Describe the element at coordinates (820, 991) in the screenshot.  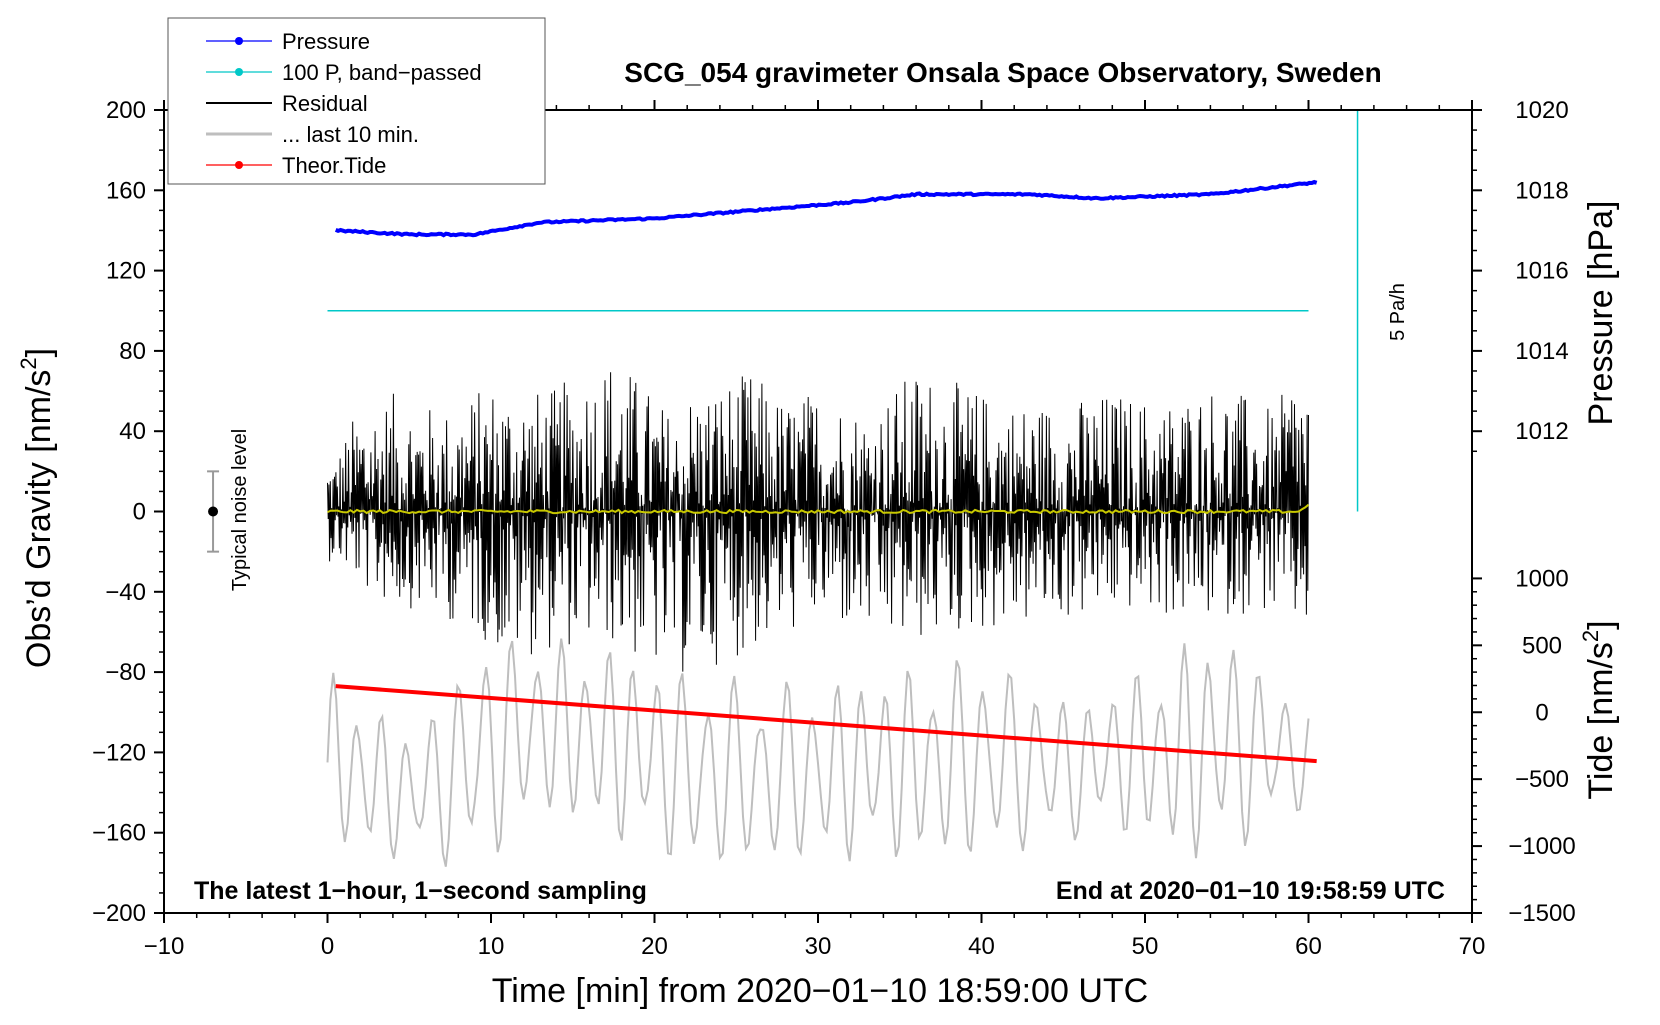
I see `x-axis-label: Time [min] from 2020−01−10 18:59:00 UTC` at that location.